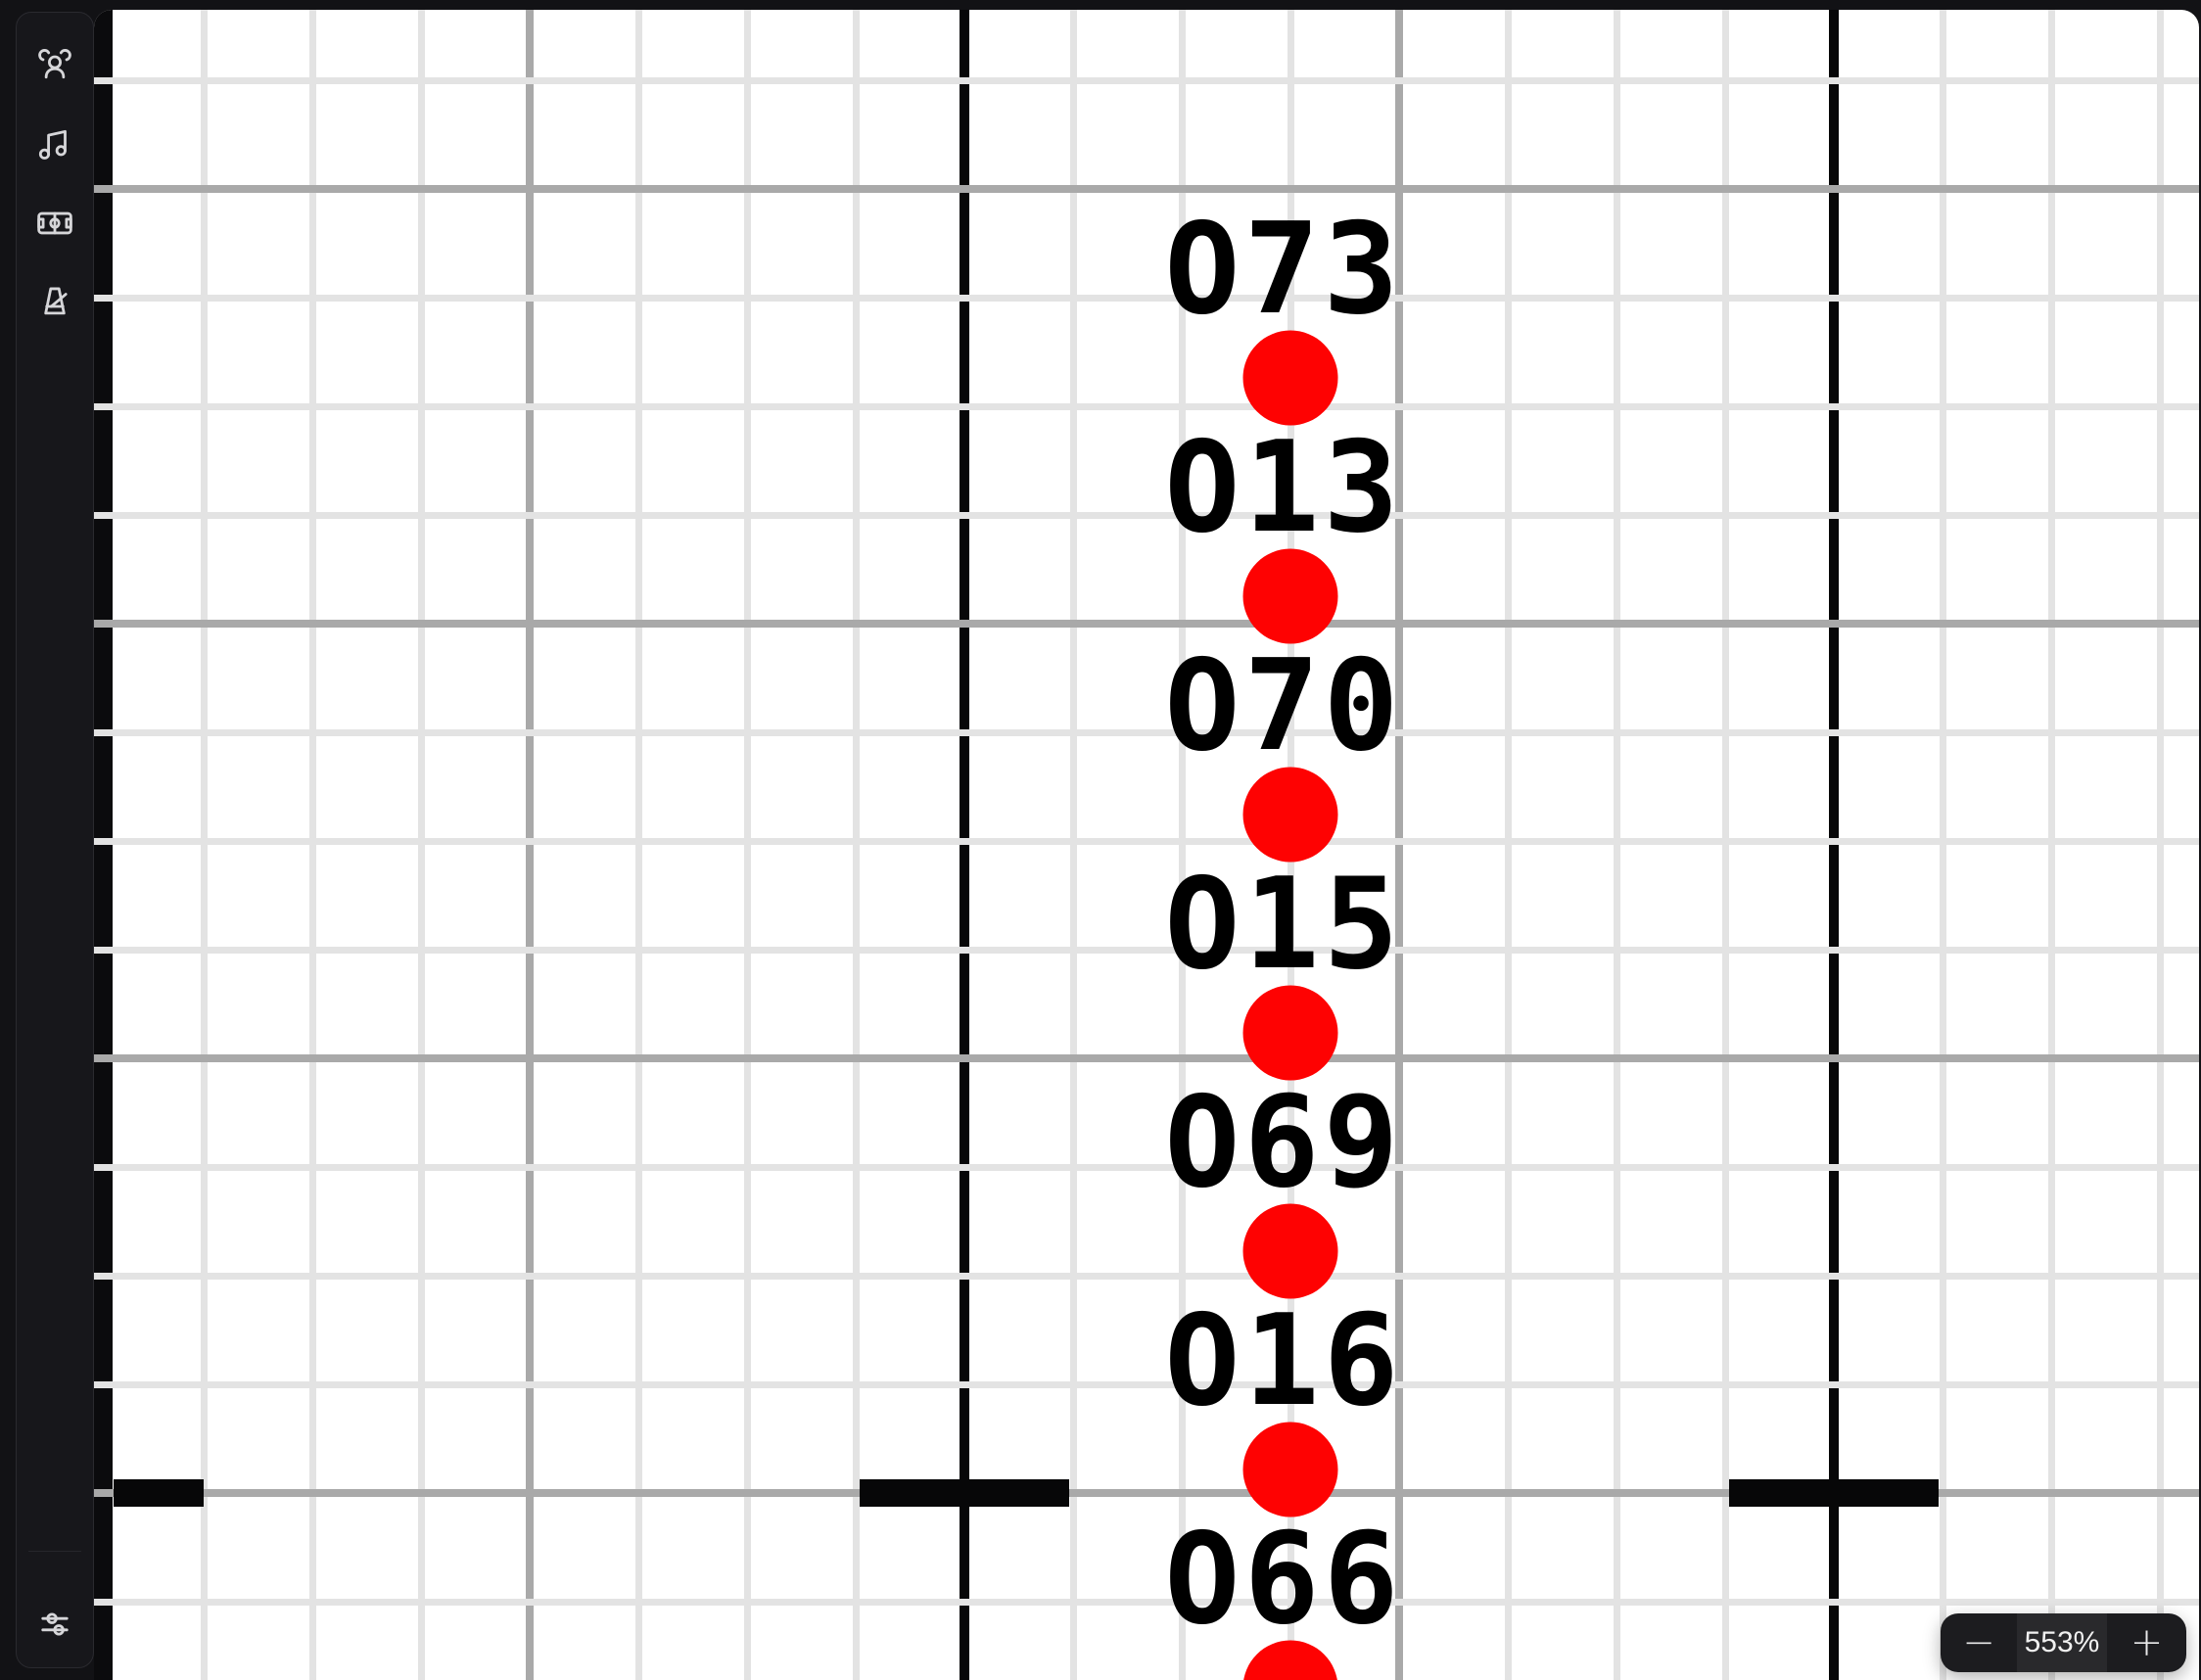 Image resolution: width=2201 pixels, height=1680 pixels. I want to click on zoom-level: 553%, so click(2062, 1642).